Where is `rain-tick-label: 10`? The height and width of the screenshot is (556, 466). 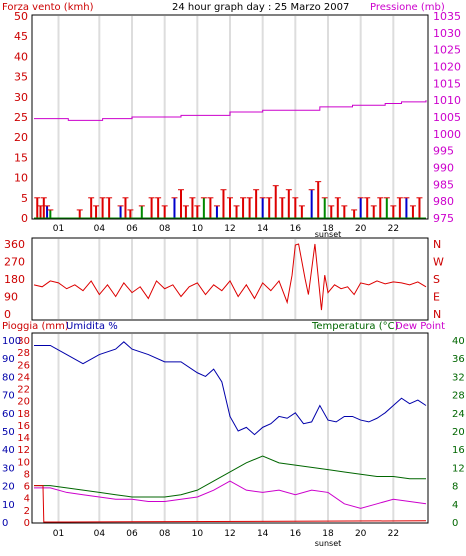 rain-tick-label: 10 is located at coordinates (23, 462).